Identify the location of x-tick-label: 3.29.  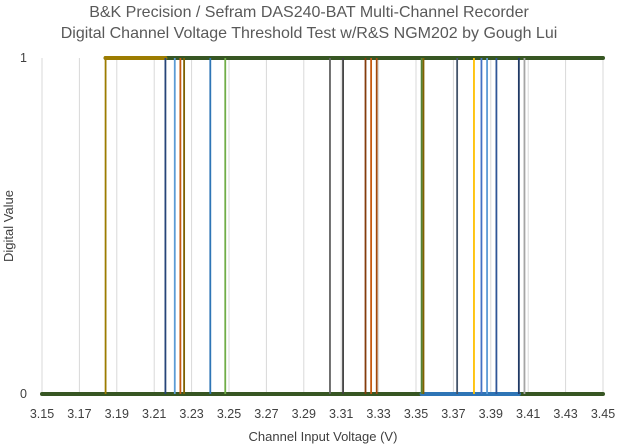
(304, 414).